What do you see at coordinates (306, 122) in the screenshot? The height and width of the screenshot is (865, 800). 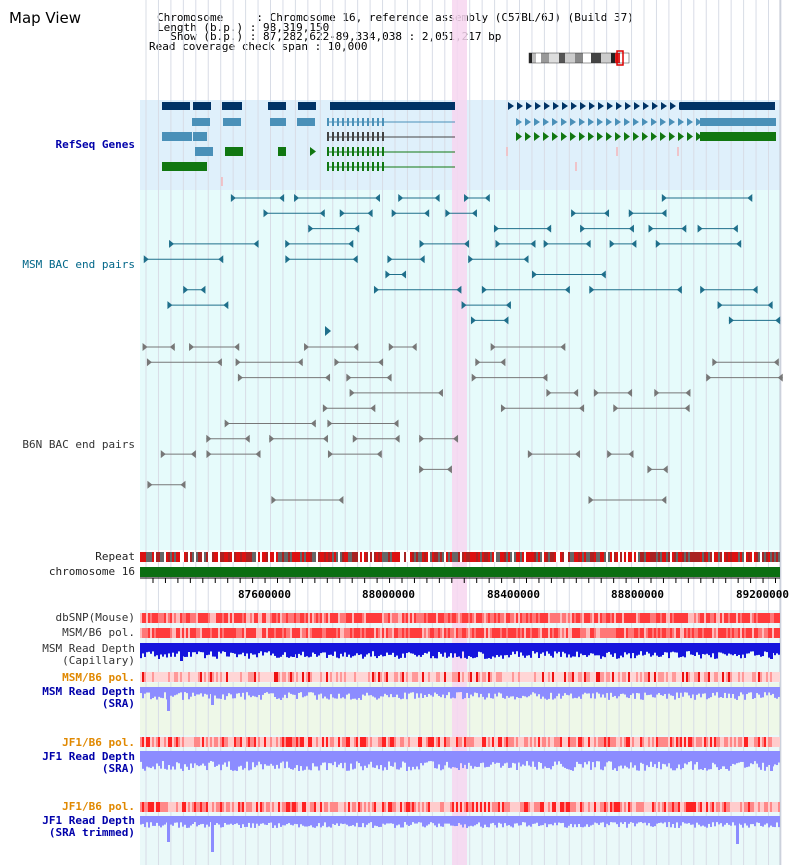 I see `gene-block` at bounding box center [306, 122].